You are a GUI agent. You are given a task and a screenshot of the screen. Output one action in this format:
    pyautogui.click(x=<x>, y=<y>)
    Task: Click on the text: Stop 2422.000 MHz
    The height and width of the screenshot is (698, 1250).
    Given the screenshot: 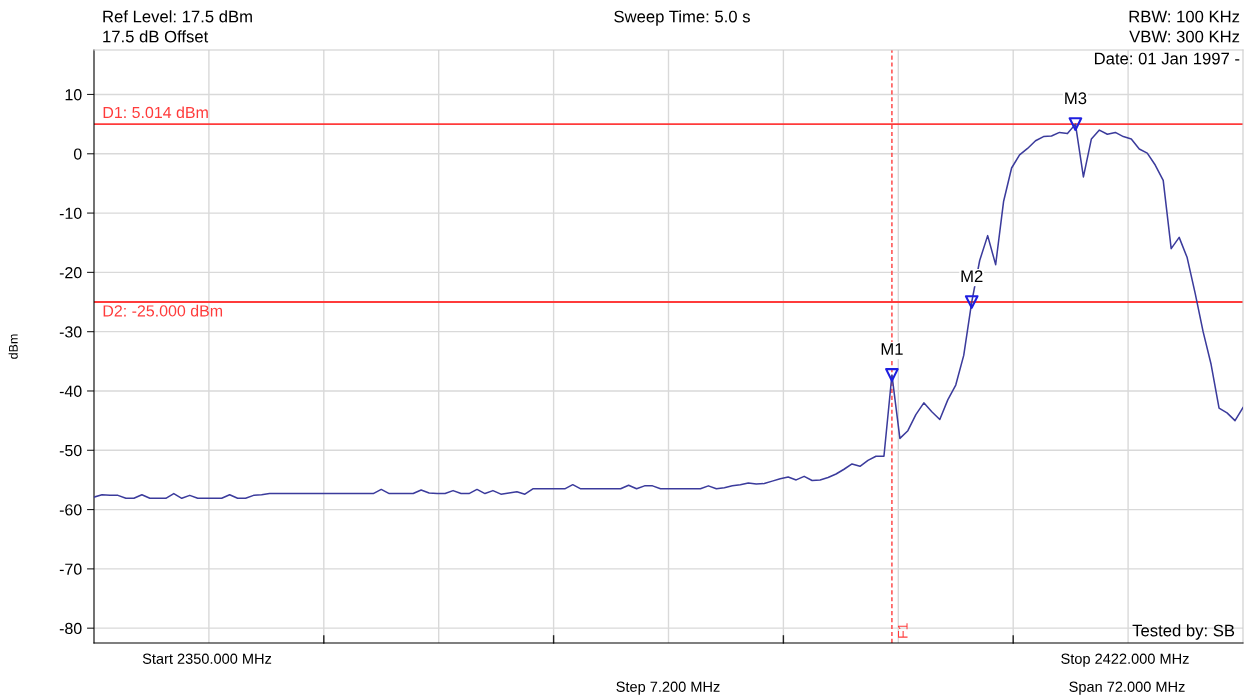 What is the action you would take?
    pyautogui.click(x=1125, y=660)
    